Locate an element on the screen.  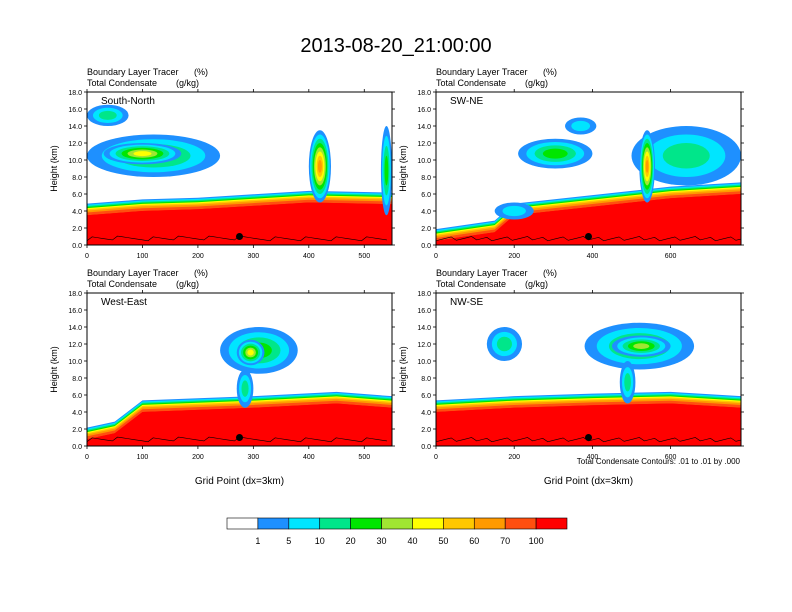
y-tick-label: 0.0 is located at coordinates (77, 447).